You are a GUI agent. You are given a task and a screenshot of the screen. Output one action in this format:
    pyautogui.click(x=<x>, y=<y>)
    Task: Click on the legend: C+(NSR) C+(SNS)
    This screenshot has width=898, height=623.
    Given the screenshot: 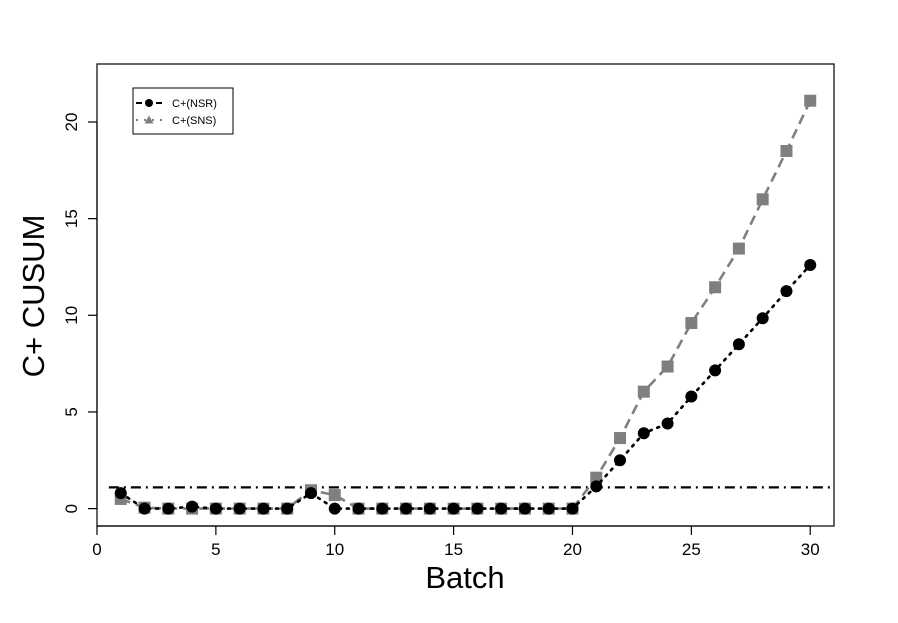 What is the action you would take?
    pyautogui.click(x=183, y=111)
    